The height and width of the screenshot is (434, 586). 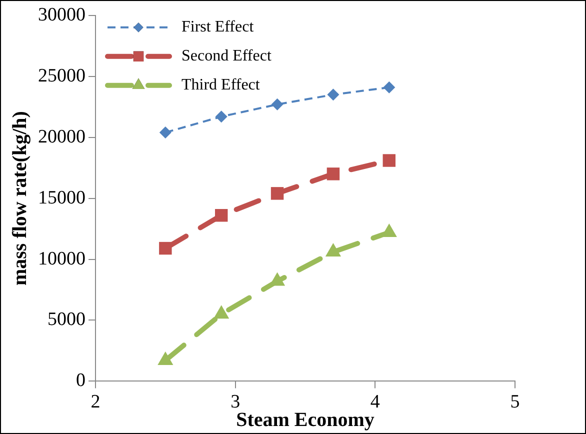 I want to click on y-tick-label: 5000, so click(x=67, y=319).